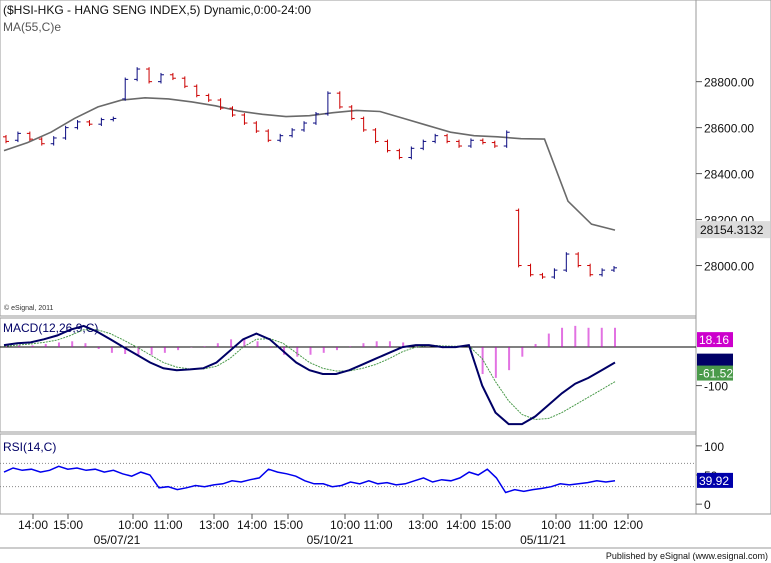 Image resolution: width=771 pixels, height=563 pixels. What do you see at coordinates (628, 525) in the screenshot?
I see `time-tick-label: 12:00` at bounding box center [628, 525].